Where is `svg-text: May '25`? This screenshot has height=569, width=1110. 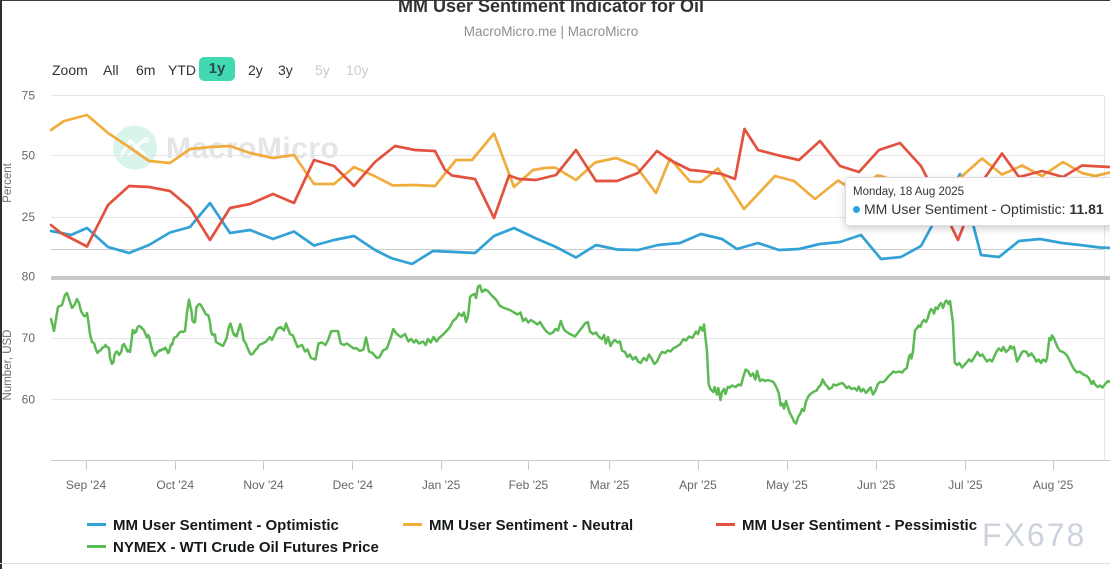 svg-text: May '25 is located at coordinates (787, 485).